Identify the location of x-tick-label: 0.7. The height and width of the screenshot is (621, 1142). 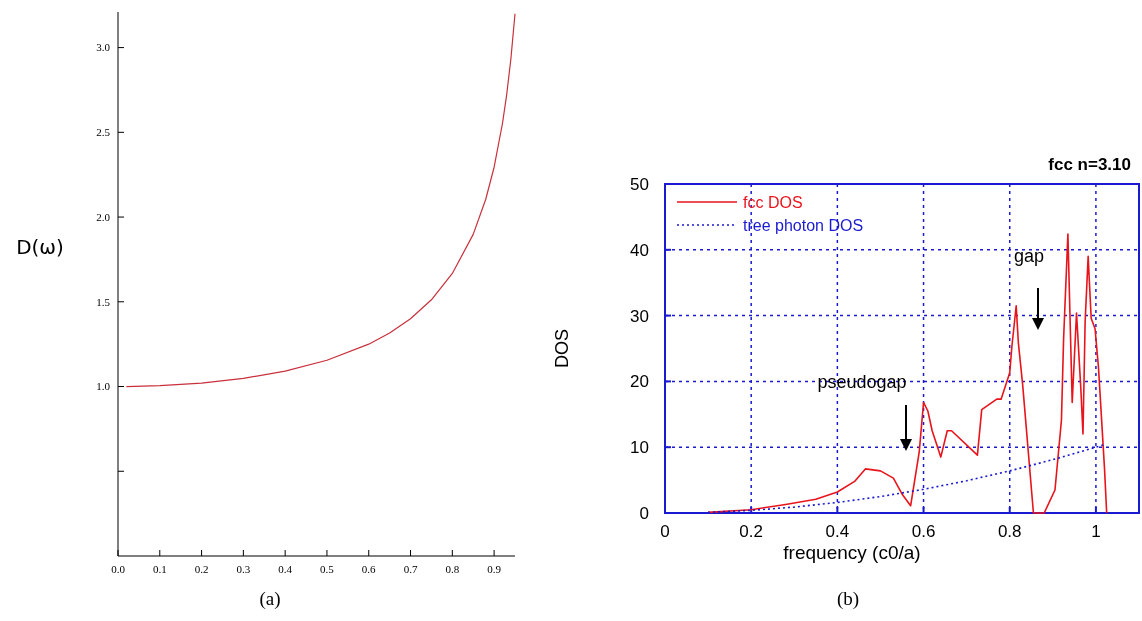
(410, 569).